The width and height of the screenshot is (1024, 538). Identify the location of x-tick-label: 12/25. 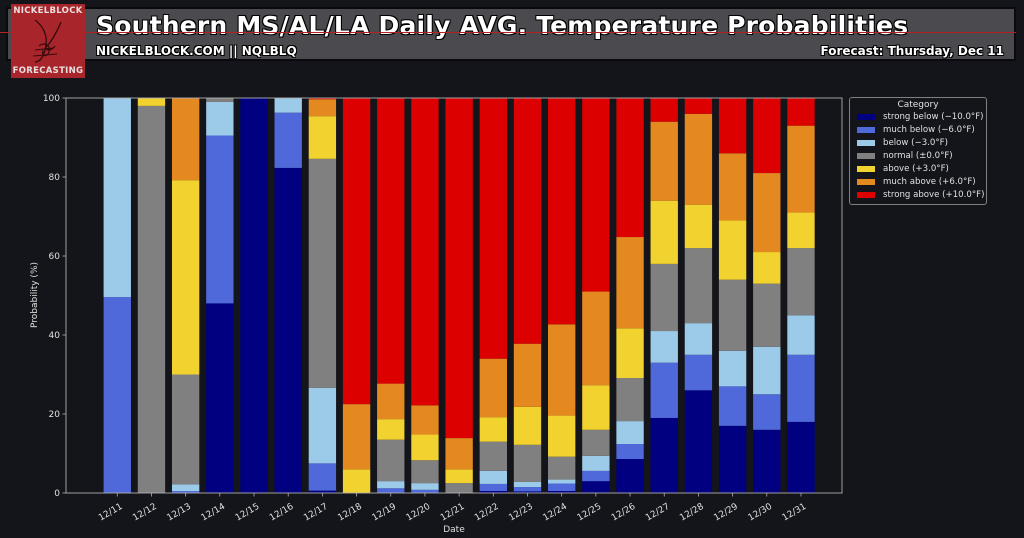
(589, 513).